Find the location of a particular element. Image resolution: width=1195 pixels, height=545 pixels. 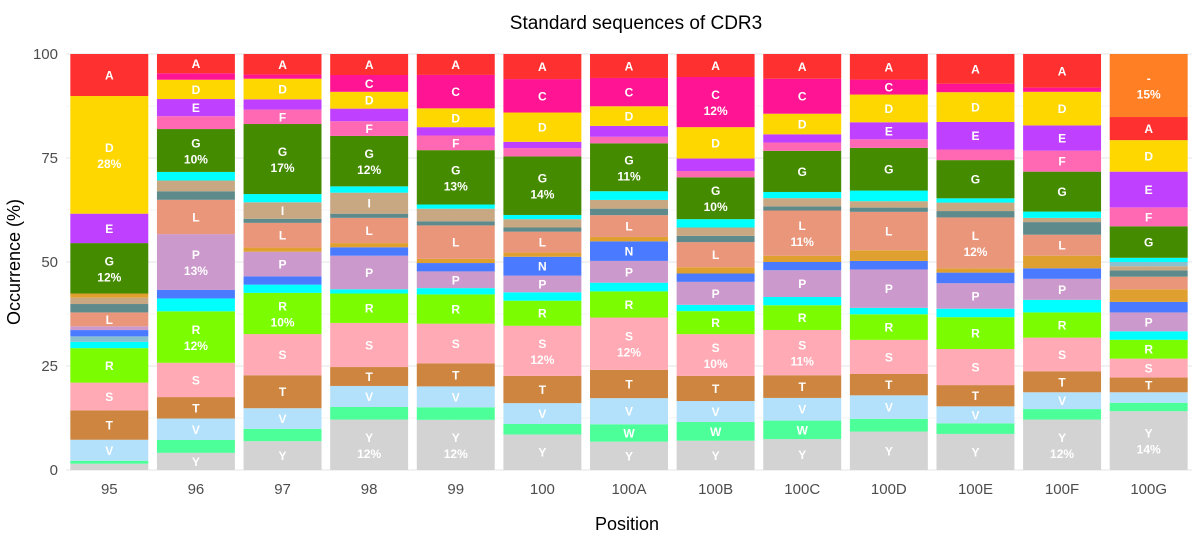

segment-letter: T is located at coordinates (976, 396).